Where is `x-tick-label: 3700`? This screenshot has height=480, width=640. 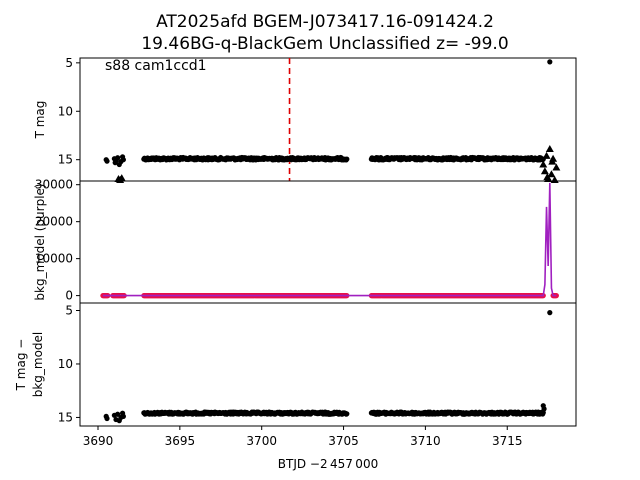
x-tick-label: 3700 is located at coordinates (261, 441).